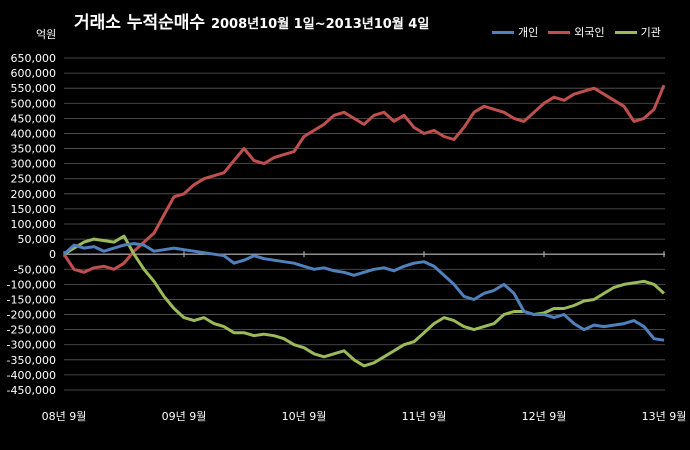 This screenshot has height=450, width=690. I want to click on y-tick-label: 150,000, so click(34, 209).